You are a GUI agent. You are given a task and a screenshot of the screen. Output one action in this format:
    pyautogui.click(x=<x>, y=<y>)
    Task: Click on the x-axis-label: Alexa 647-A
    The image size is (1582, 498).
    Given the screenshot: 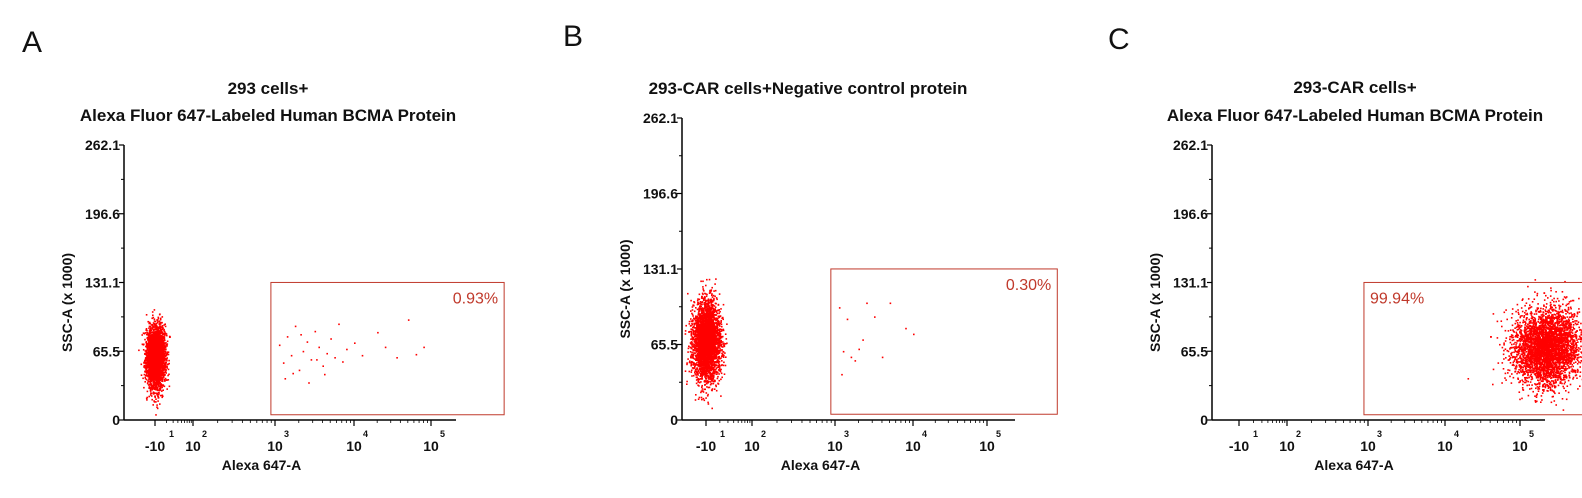 What is the action you would take?
    pyautogui.click(x=261, y=465)
    